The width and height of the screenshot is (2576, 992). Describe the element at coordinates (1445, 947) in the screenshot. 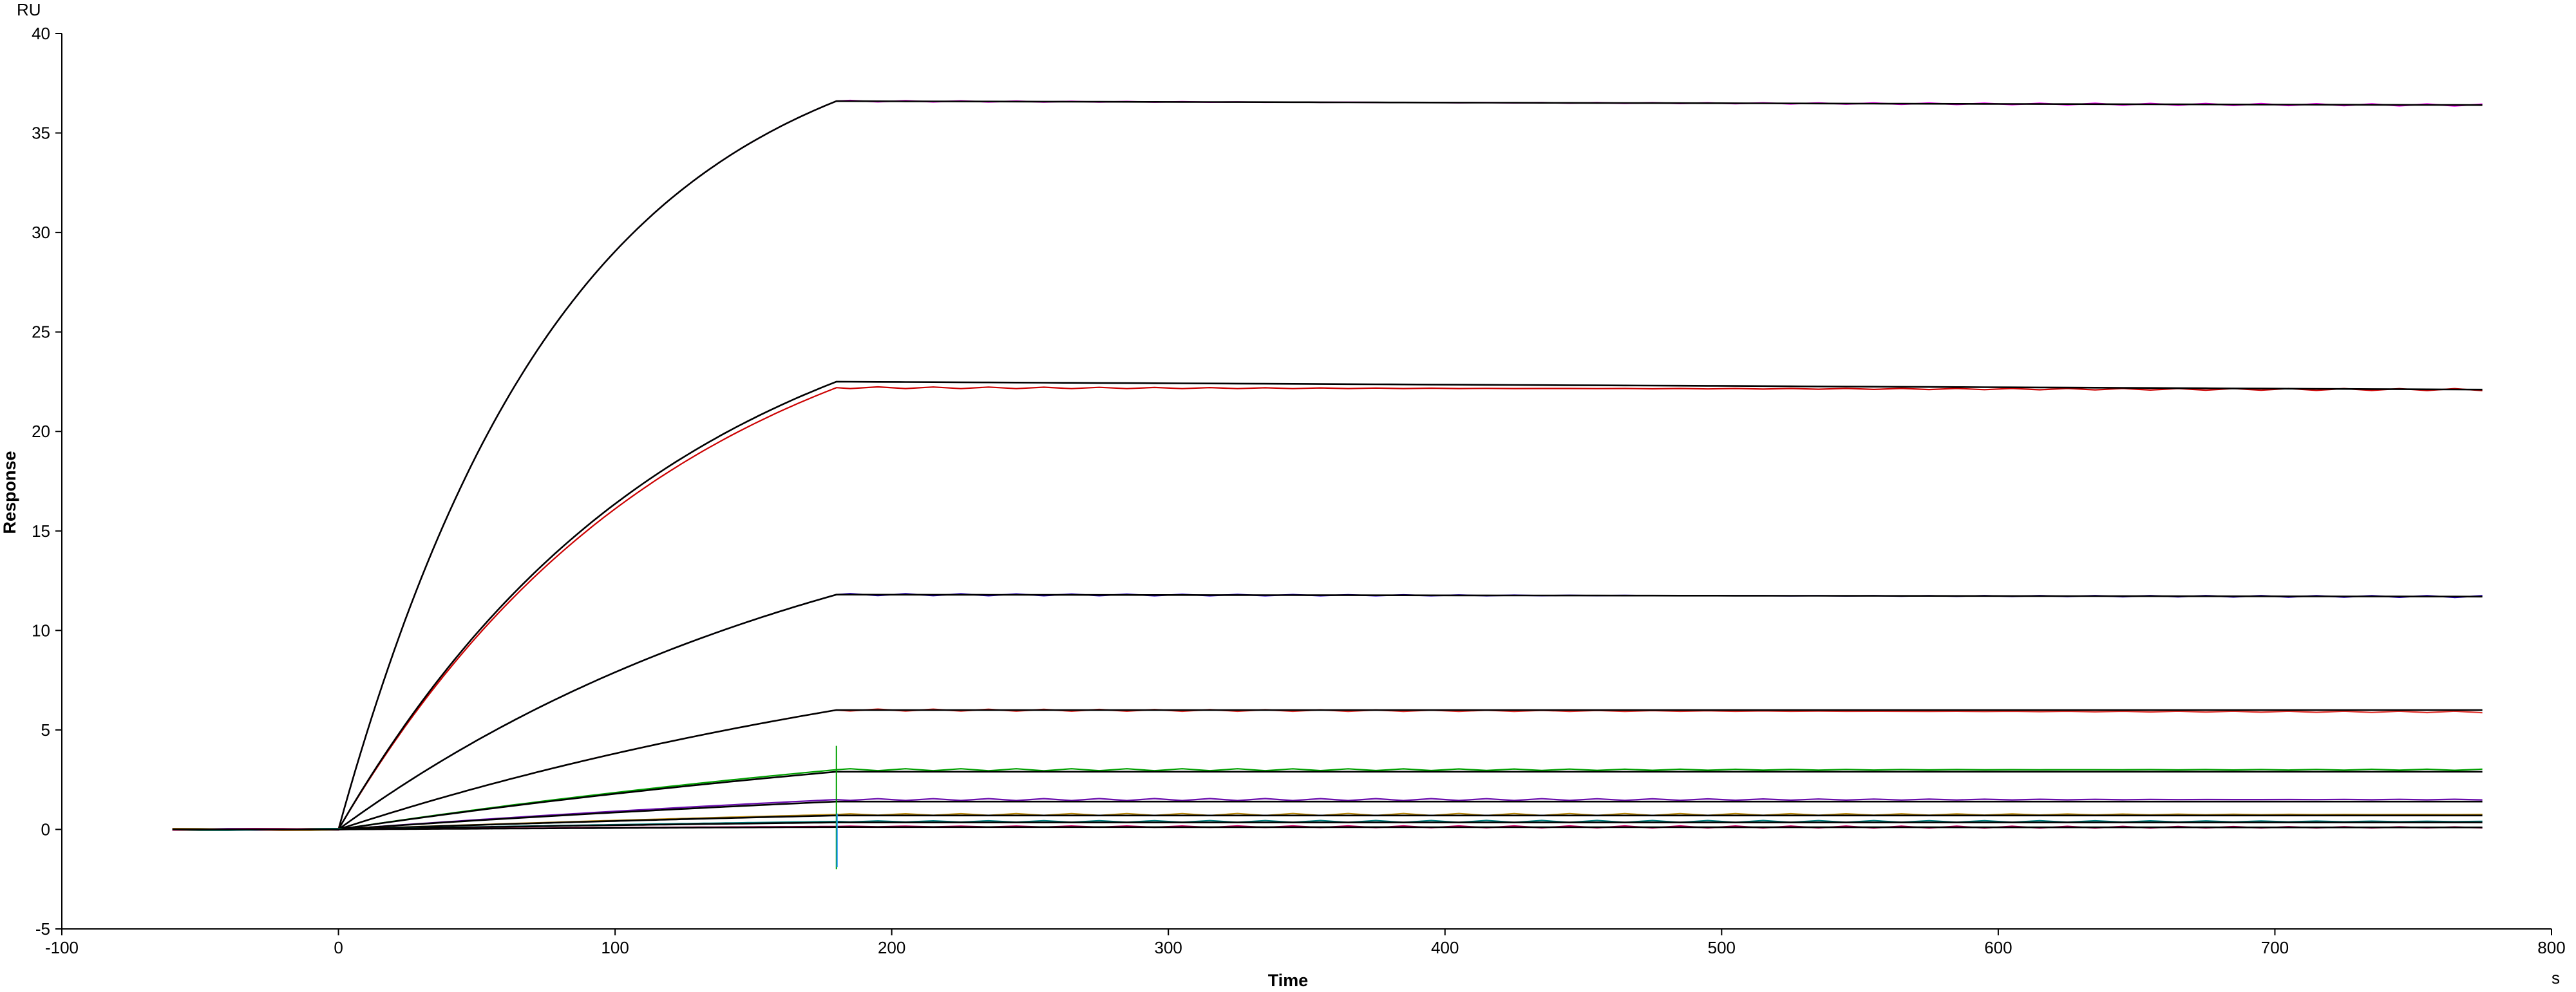

I see `x-tick-label: 400` at that location.